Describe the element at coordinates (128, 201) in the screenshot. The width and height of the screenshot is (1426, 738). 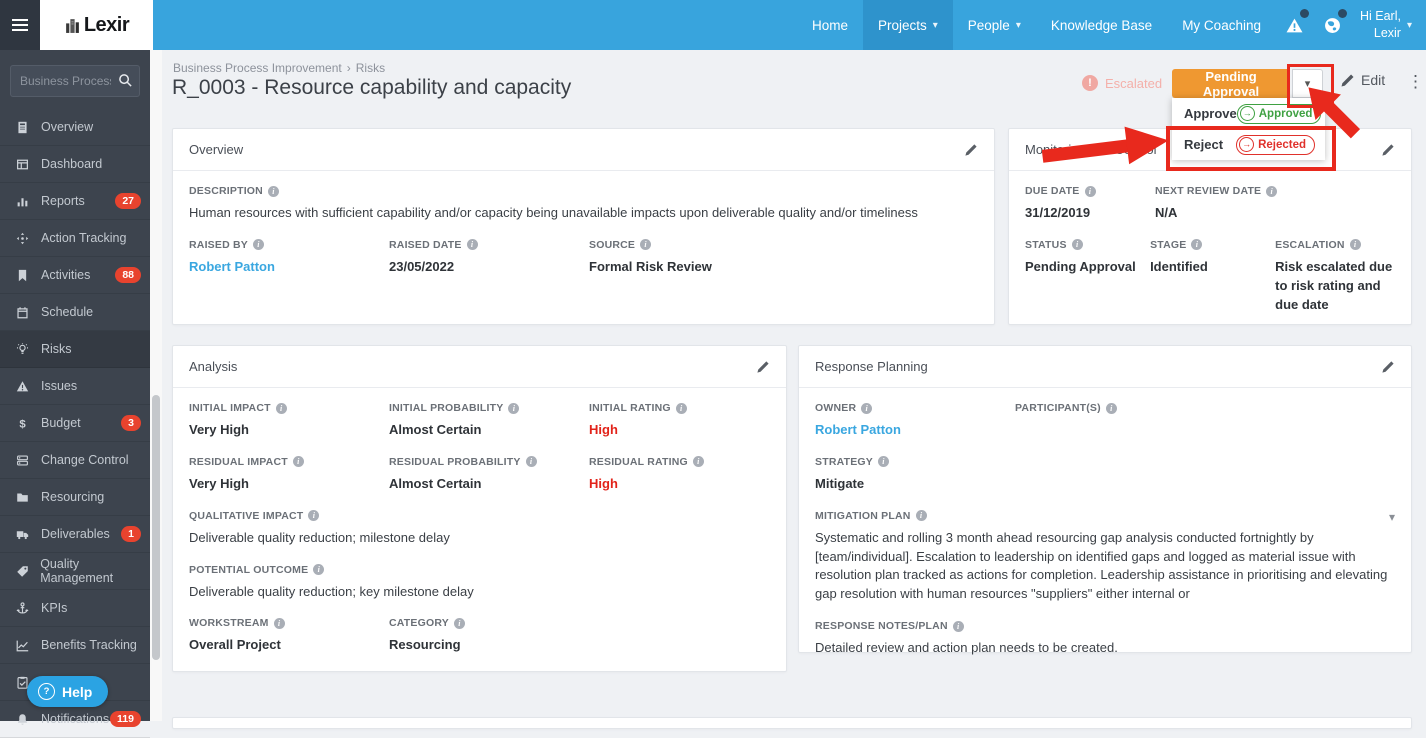
I see `count-badge: 27` at that location.